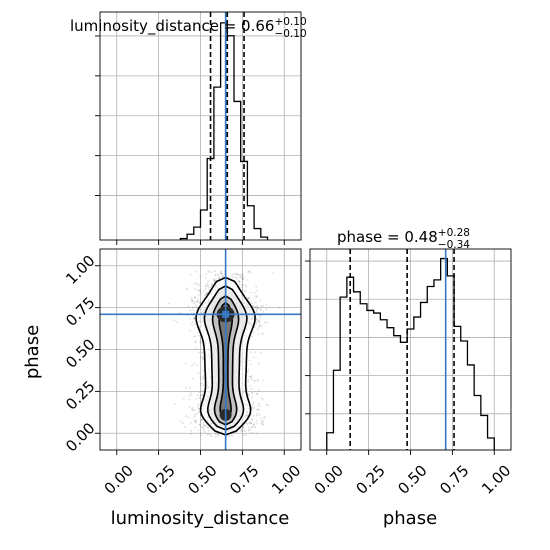 The height and width of the screenshot is (550, 550). I want to click on truth-marker, so click(226, 314).